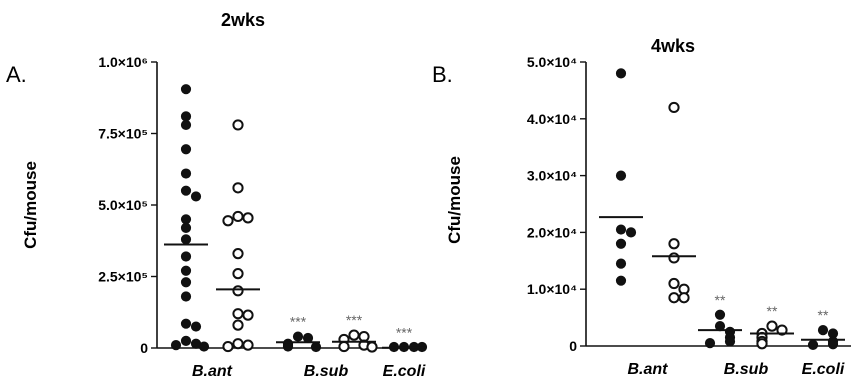 The height and width of the screenshot is (382, 851). I want to click on y-tick-label: 5.0×10⁴, so click(552, 62).